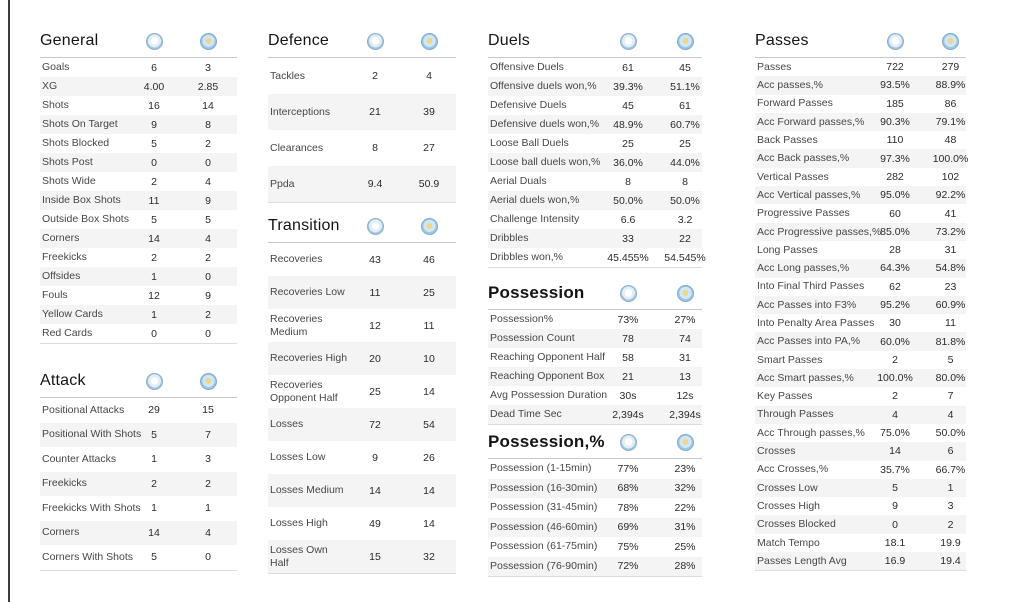 Image resolution: width=1024 pixels, height=602 pixels. Describe the element at coordinates (685, 395) in the screenshot. I see `away-value: 12s` at that location.